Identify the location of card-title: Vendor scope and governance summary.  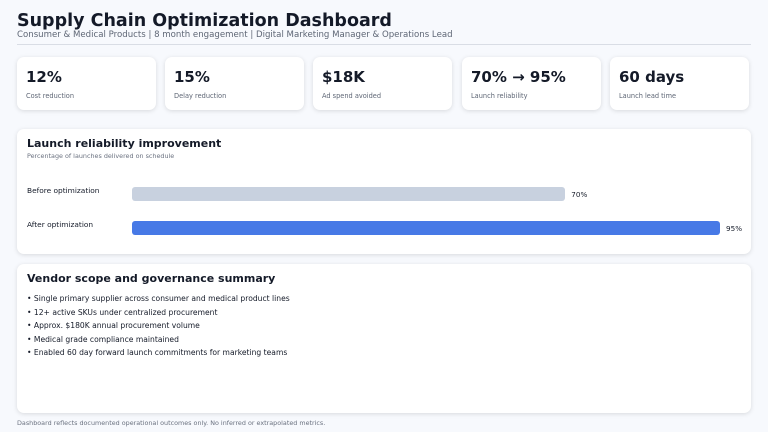
(151, 278).